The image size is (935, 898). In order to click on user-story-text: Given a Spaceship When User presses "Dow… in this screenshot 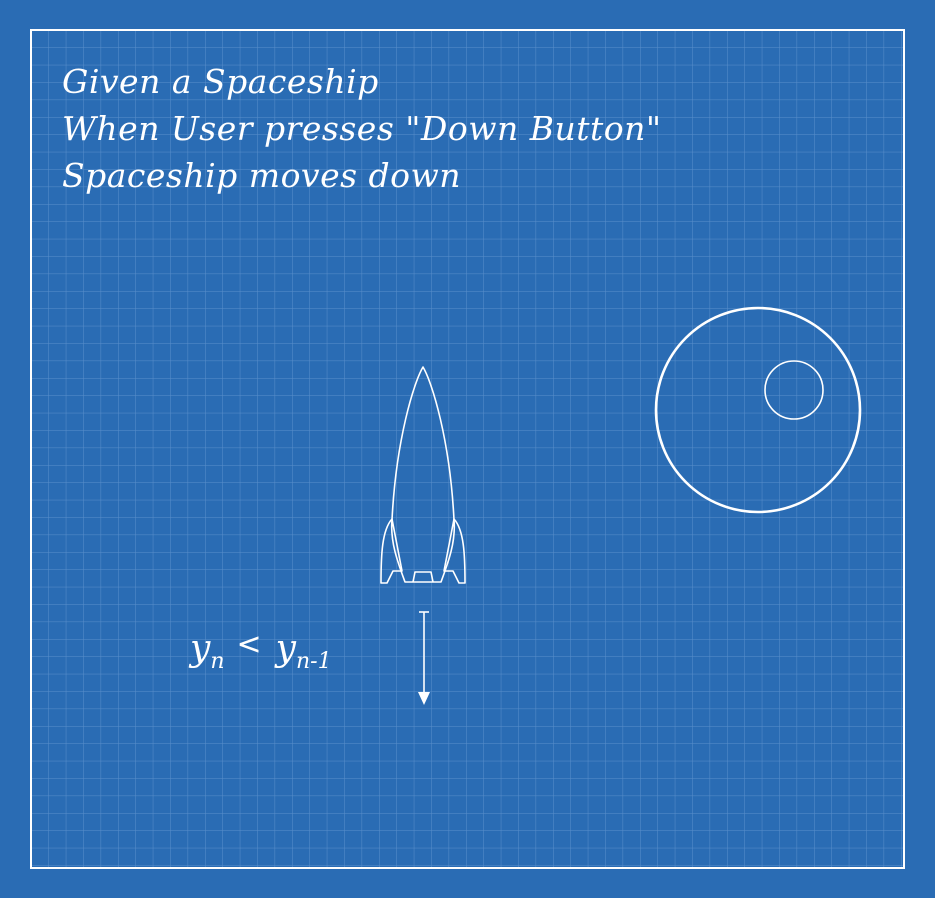, I will do `click(362, 128)`.